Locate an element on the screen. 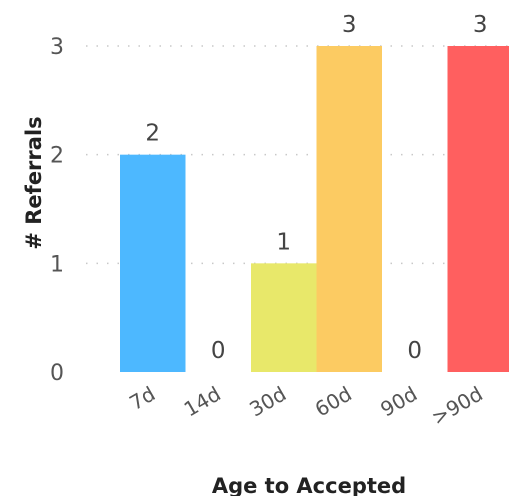  y-axis-ticks: 0 1 2 3 is located at coordinates (57, 210).